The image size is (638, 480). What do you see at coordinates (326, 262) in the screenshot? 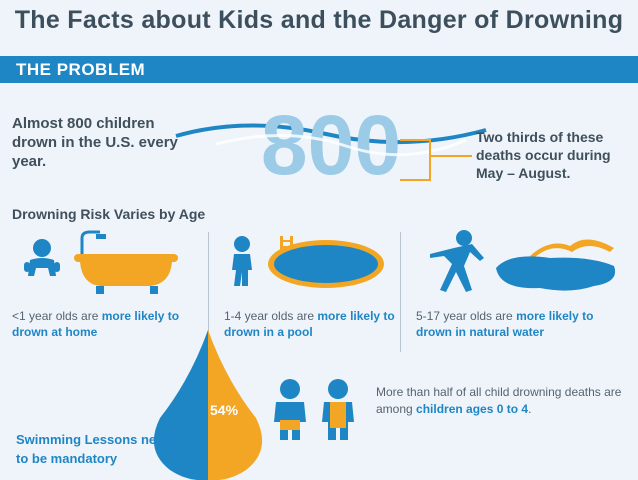
I see `pool-icon` at bounding box center [326, 262].